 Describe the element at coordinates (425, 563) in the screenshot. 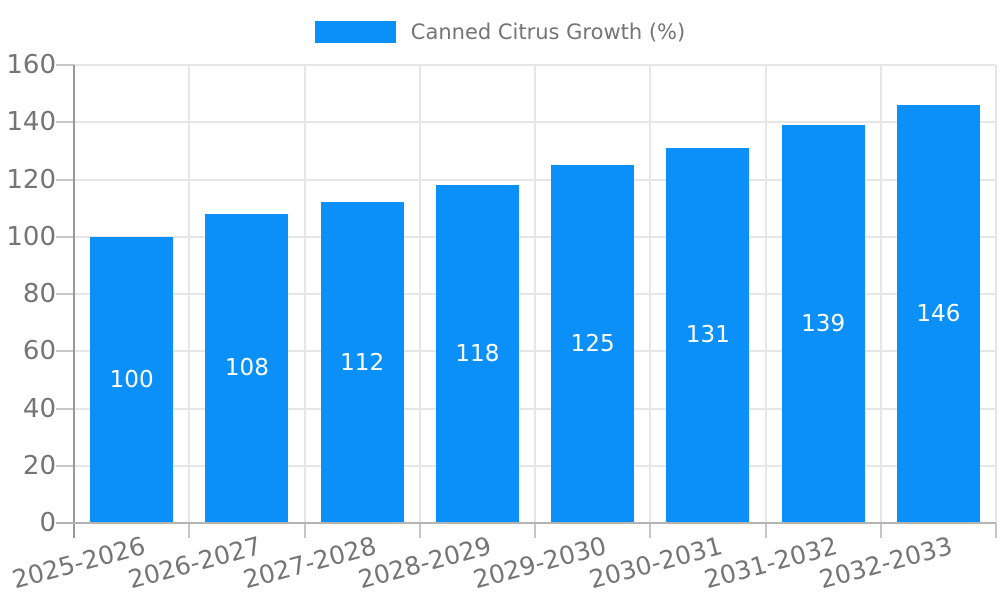

I see `x-axis-label: 2028-2029` at that location.